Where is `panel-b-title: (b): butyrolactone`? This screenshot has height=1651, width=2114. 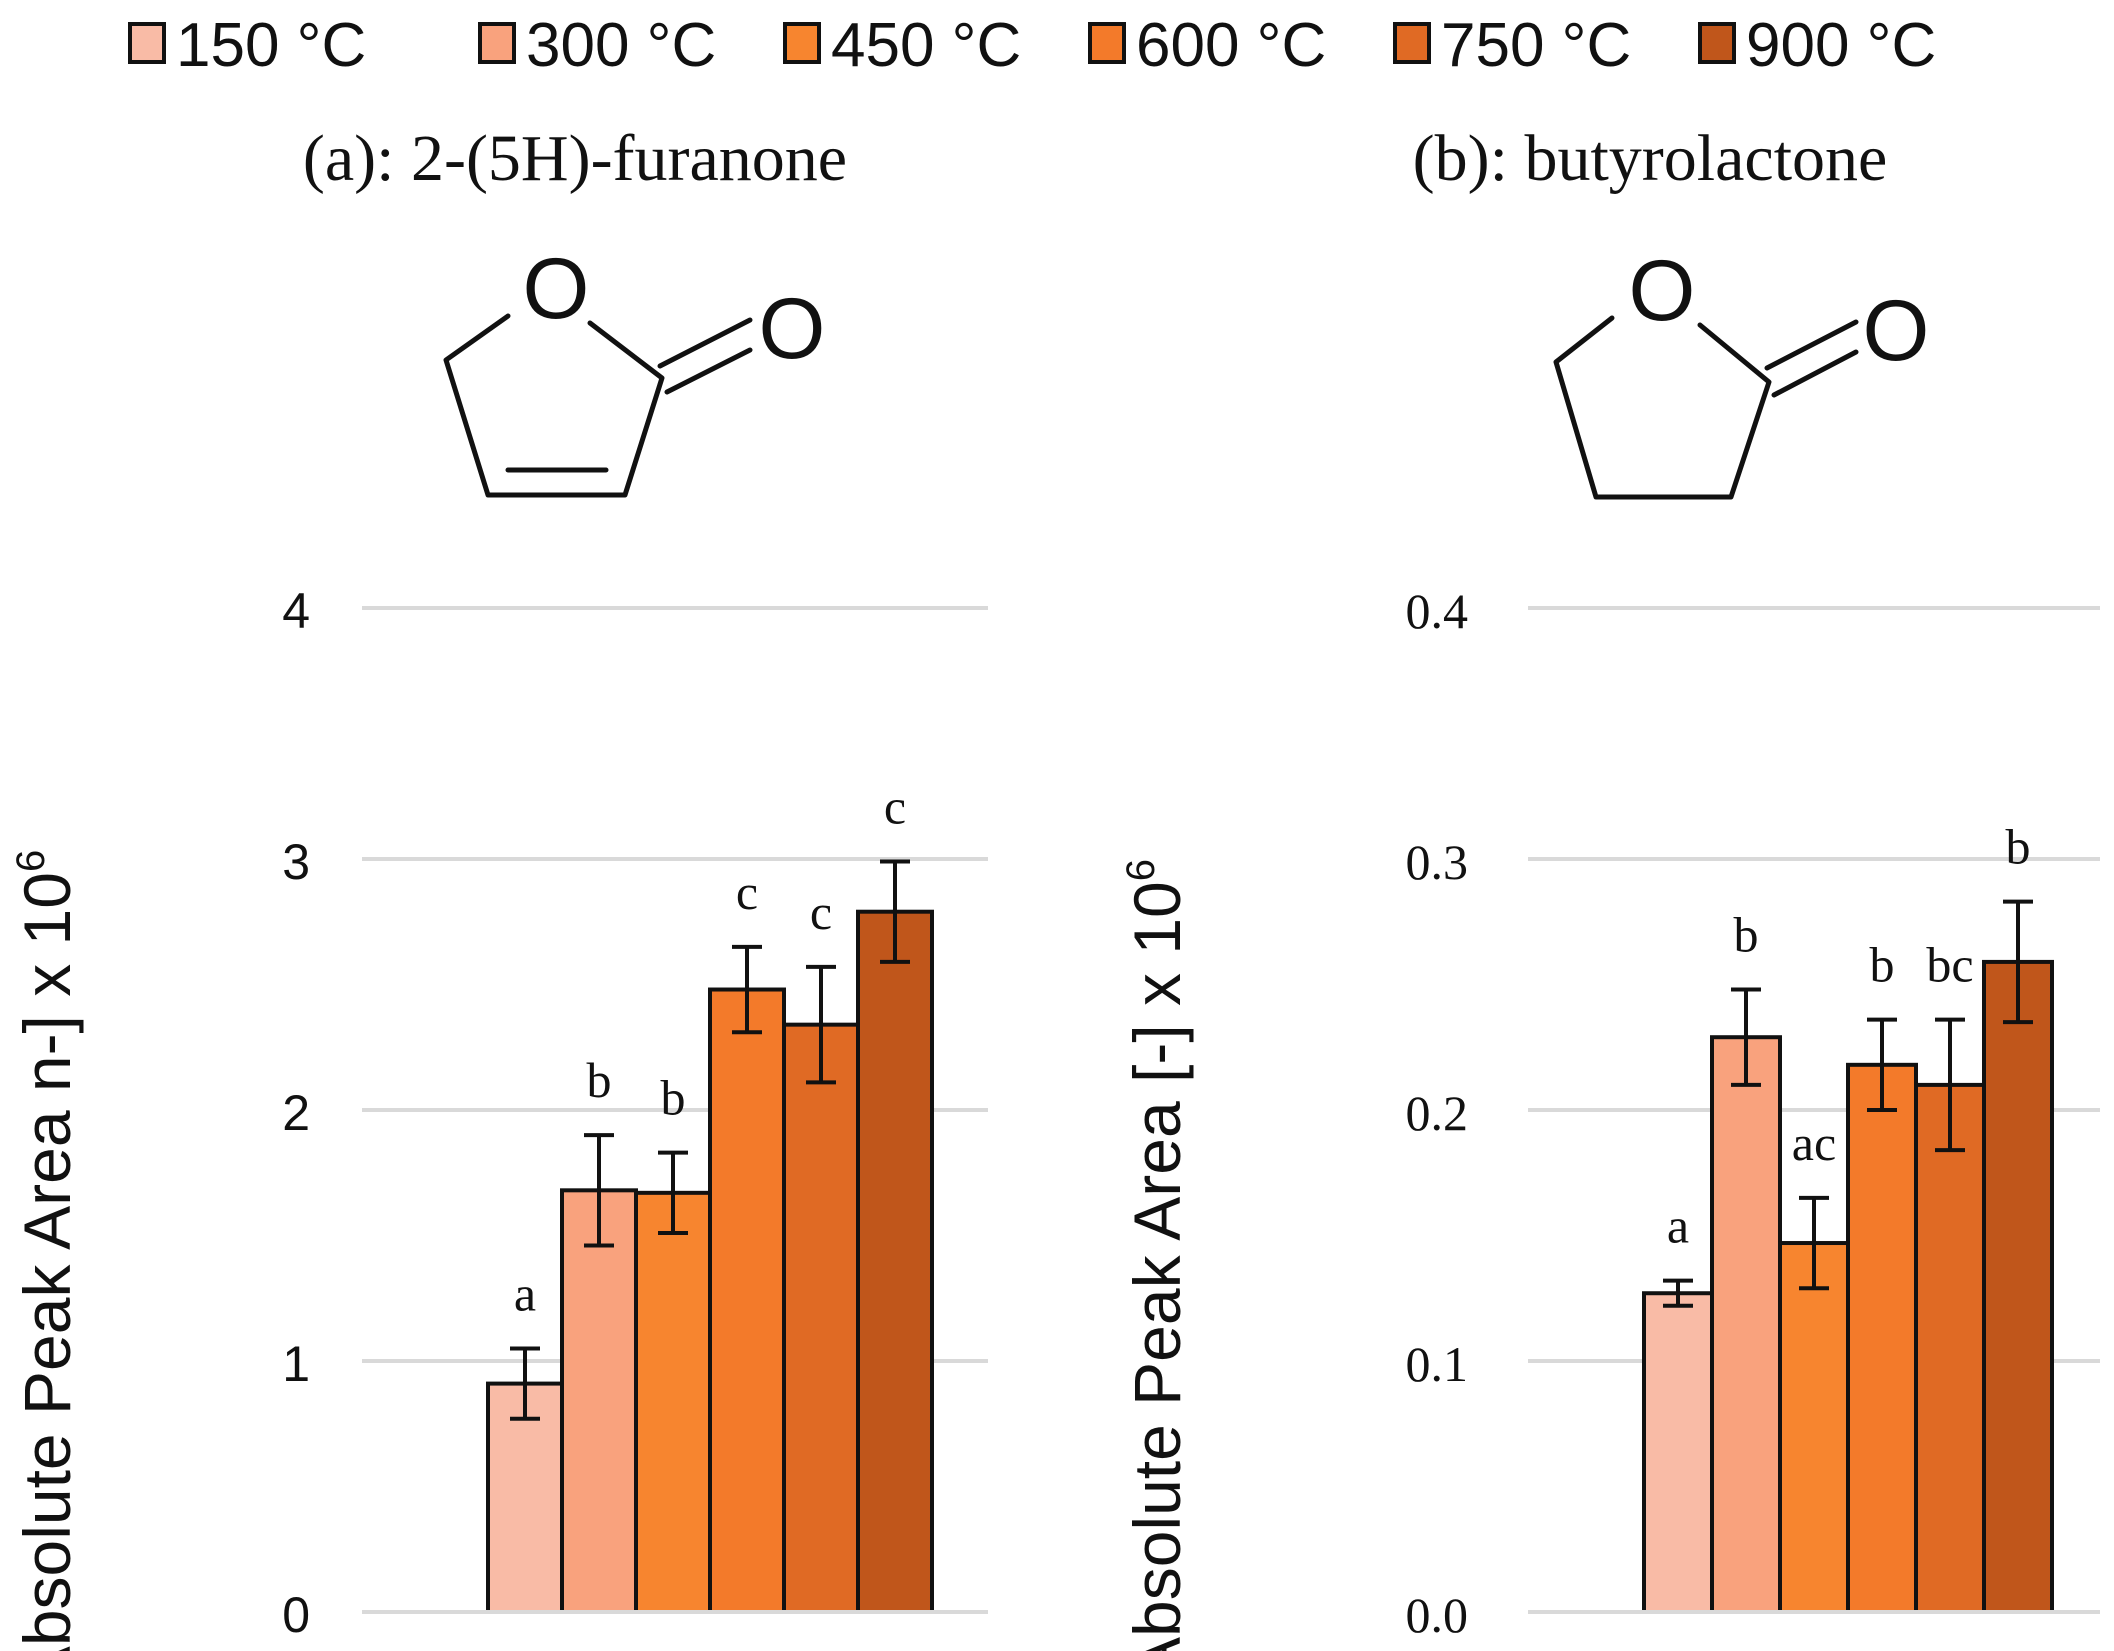
panel-b-title: (b): butyrolactone is located at coordinates (1650, 158).